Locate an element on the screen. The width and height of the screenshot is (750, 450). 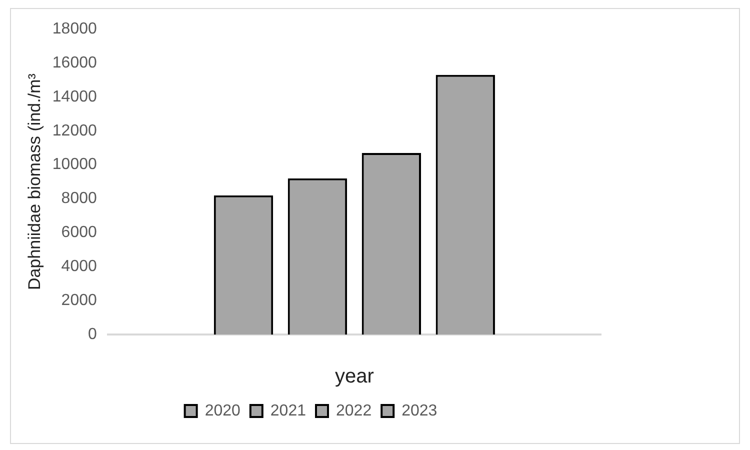
legend-label: 2020 is located at coordinates (222, 411).